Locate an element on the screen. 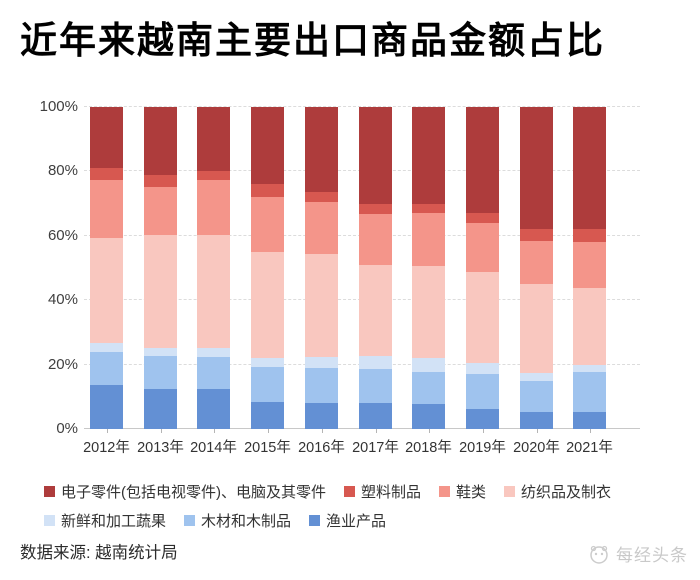 The height and width of the screenshot is (580, 700). x-axis-label: 2018年 is located at coordinates (428, 448).